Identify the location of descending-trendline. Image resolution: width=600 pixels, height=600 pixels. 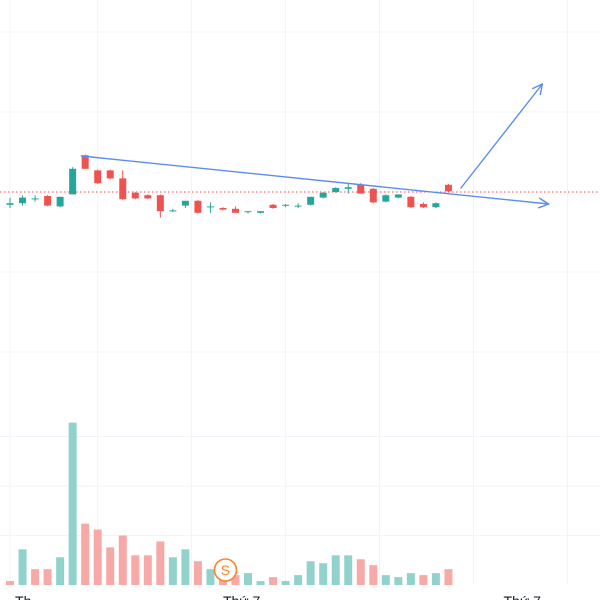
(314, 179).